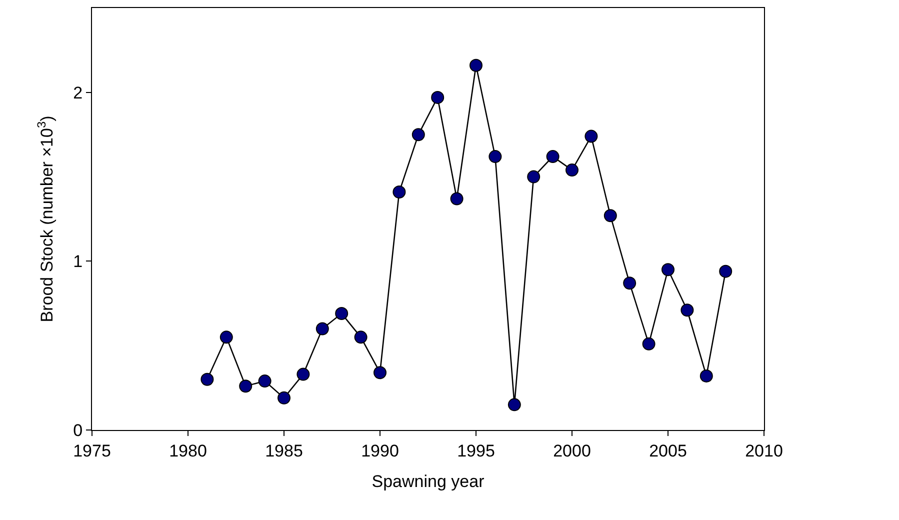  What do you see at coordinates (284, 450) in the screenshot?
I see `x-tick-label: 1985` at bounding box center [284, 450].